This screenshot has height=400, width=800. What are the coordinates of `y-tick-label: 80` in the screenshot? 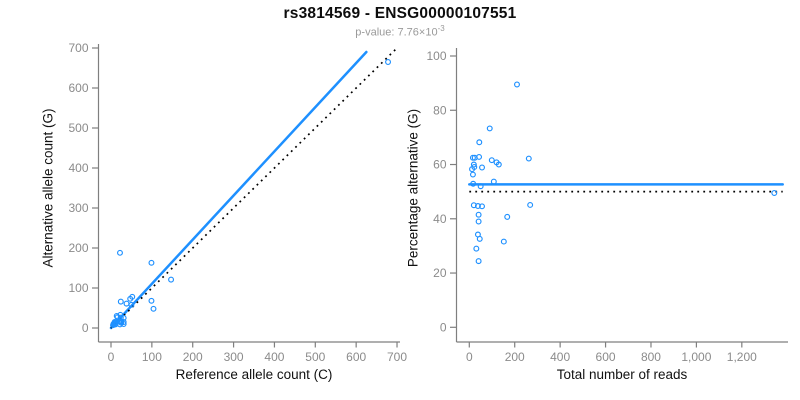 It's located at (440, 110).